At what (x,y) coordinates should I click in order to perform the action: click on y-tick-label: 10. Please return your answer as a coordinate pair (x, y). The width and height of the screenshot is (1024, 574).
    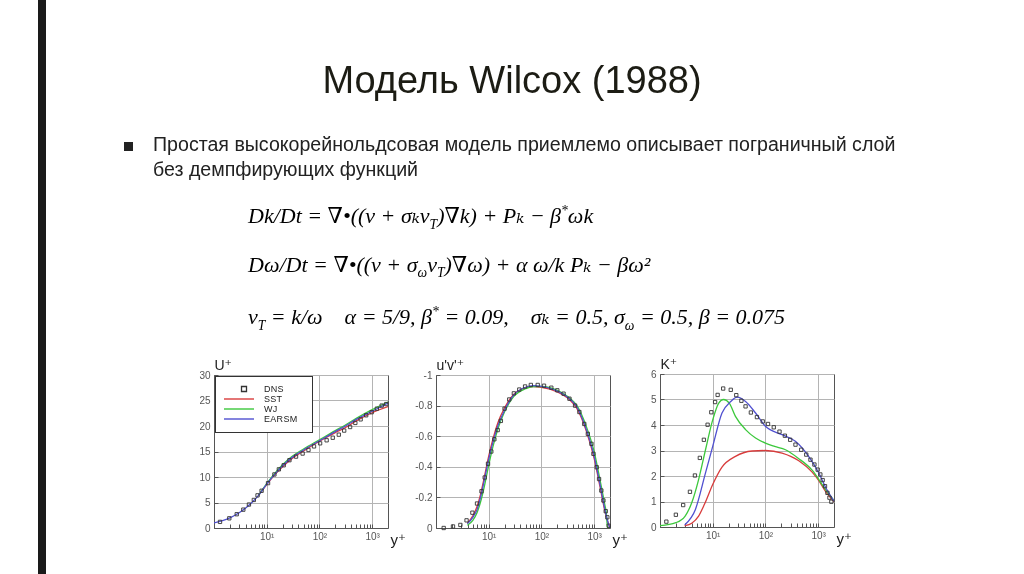
    Looking at the image, I should click on (205, 477).